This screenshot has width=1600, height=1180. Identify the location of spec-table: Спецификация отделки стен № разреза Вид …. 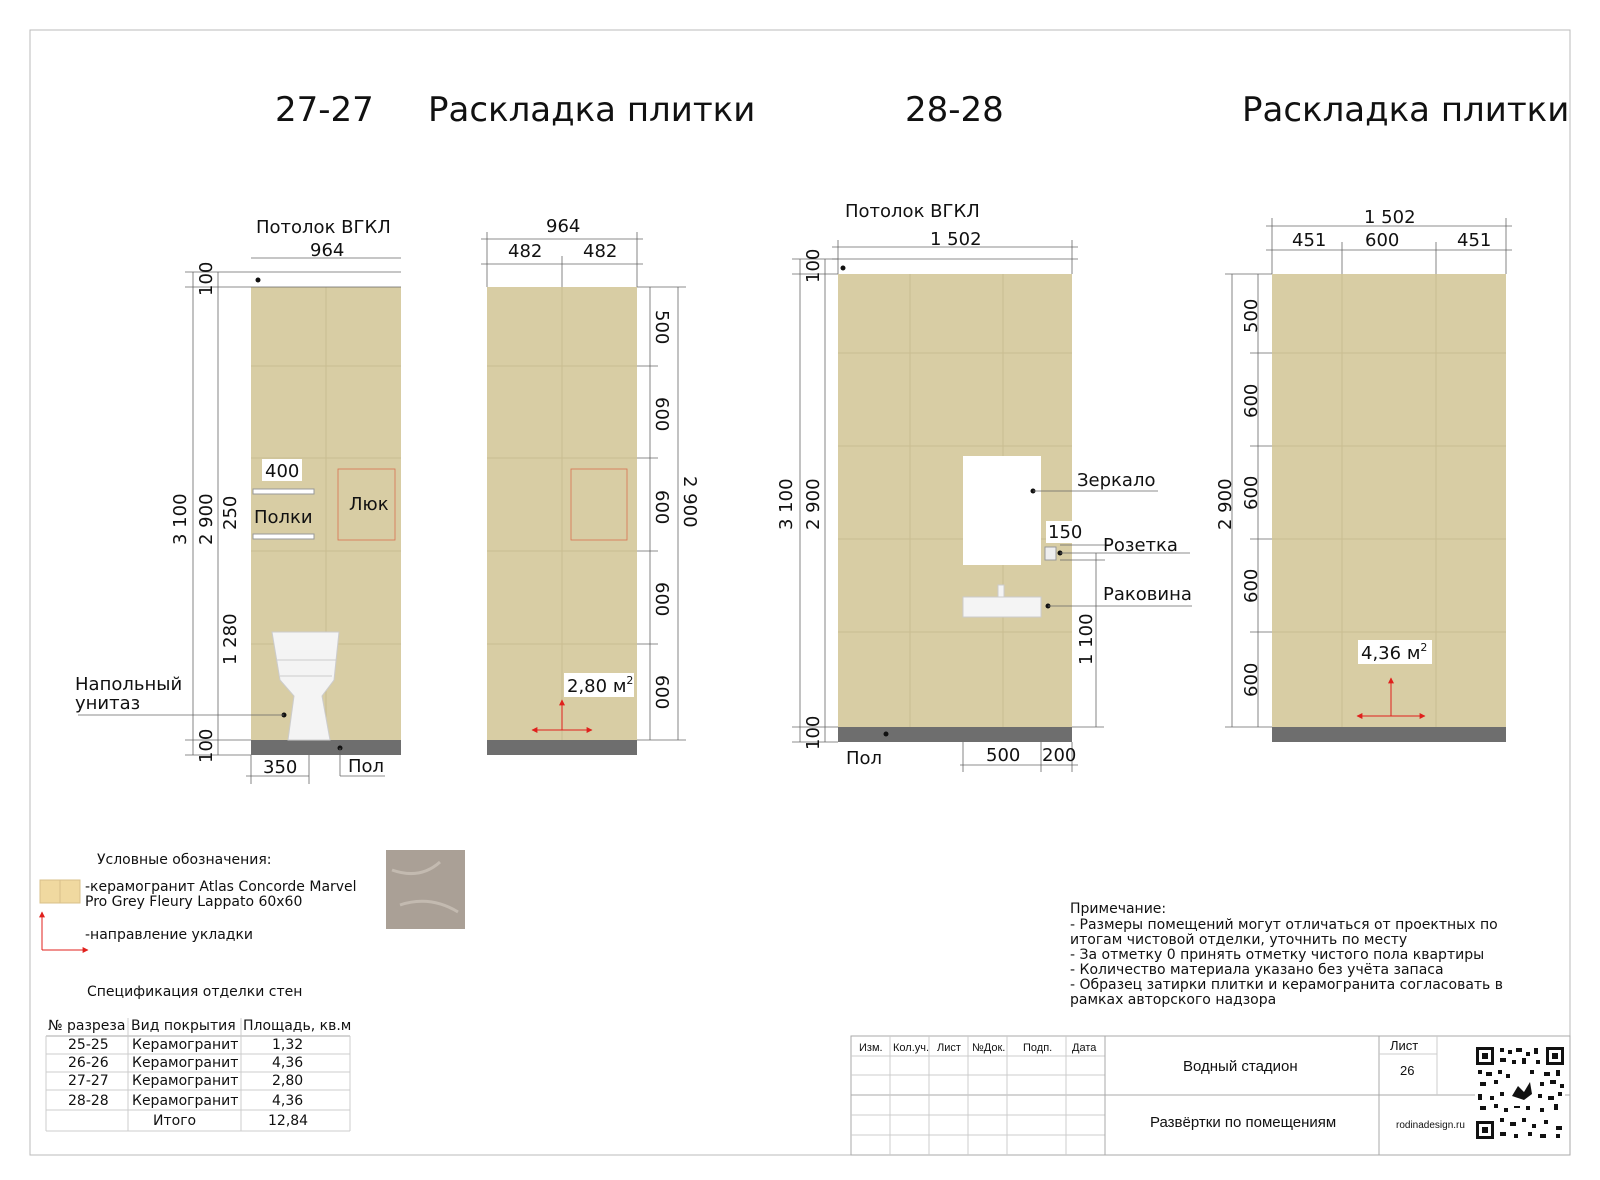
(198, 1058).